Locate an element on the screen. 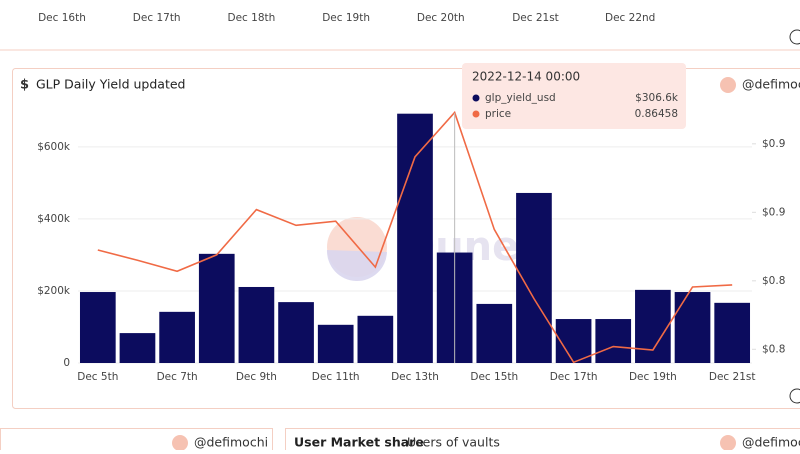  tooltip-value: 0.86458 is located at coordinates (656, 114).